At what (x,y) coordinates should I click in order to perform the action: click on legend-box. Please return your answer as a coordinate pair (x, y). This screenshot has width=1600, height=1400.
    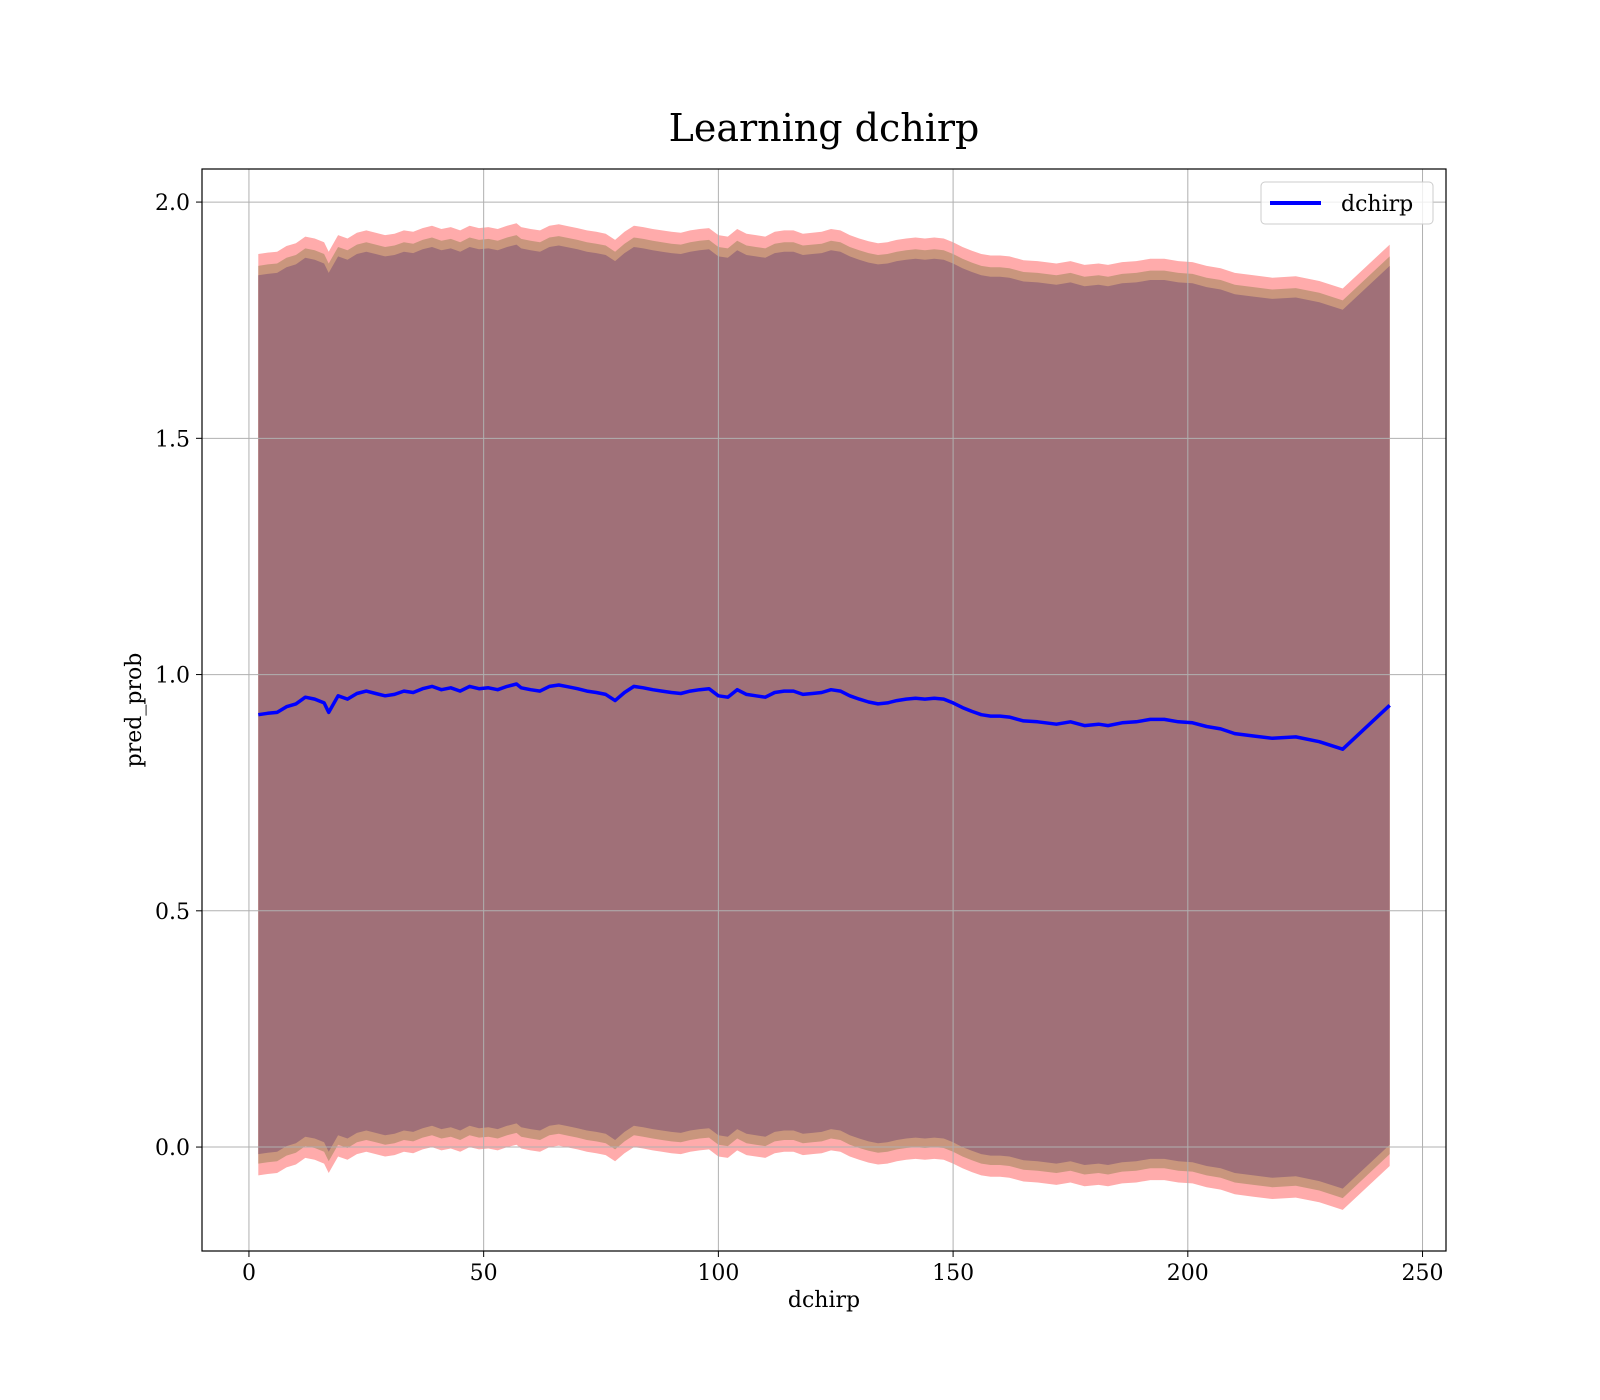
    Looking at the image, I should click on (1347, 203).